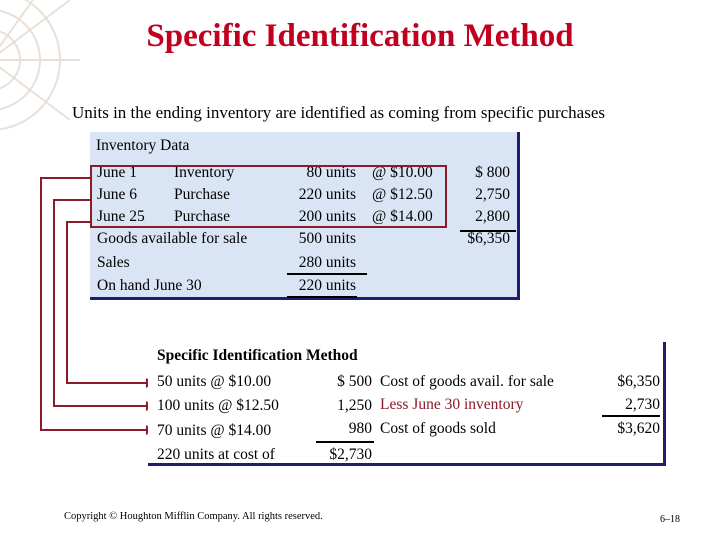 The image size is (720, 540). Describe the element at coordinates (327, 238) in the screenshot. I see `goods-available-units: 500 units` at that location.